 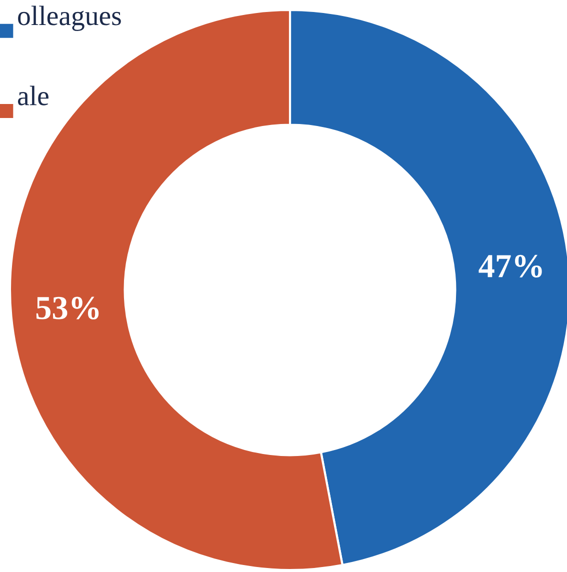 What do you see at coordinates (510, 266) in the screenshot?
I see `data-label: 47%` at bounding box center [510, 266].